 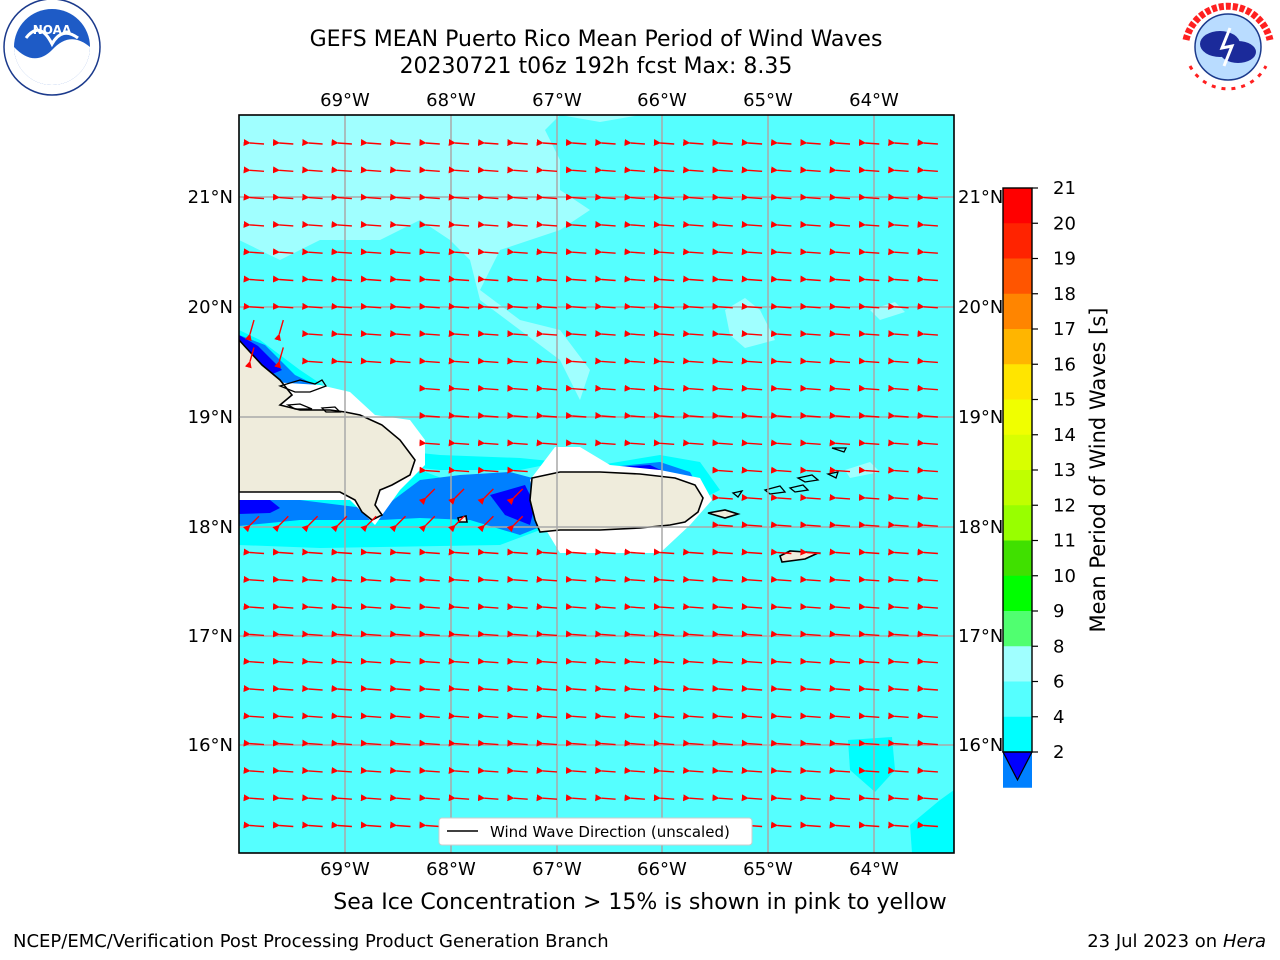 What do you see at coordinates (596, 66) in the screenshot?
I see `chart-subtitle: 20230721 t06z 192h fcst Max: 8.35` at bounding box center [596, 66].